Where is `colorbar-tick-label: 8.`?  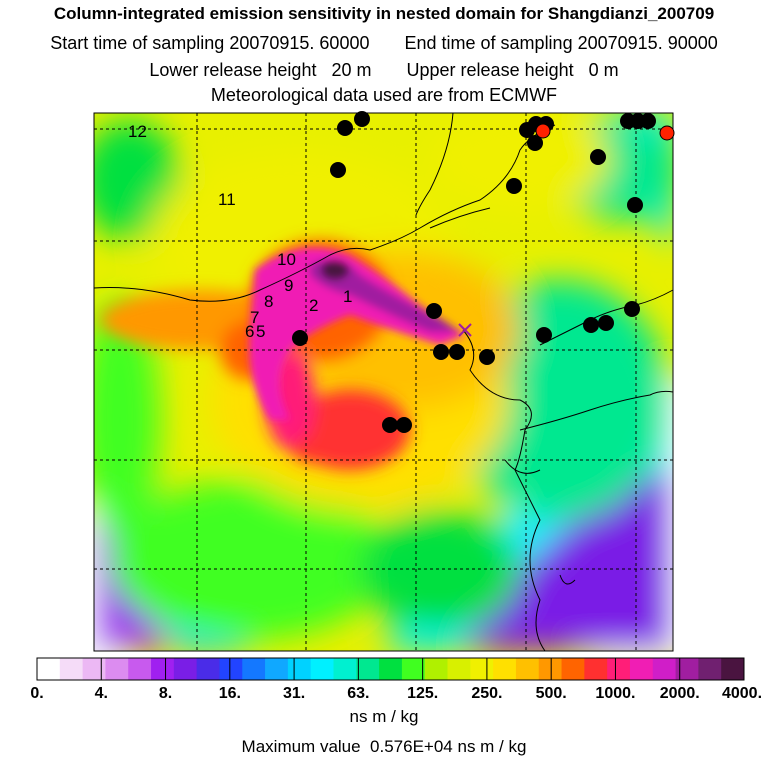 colorbar-tick-label: 8. is located at coordinates (165, 693).